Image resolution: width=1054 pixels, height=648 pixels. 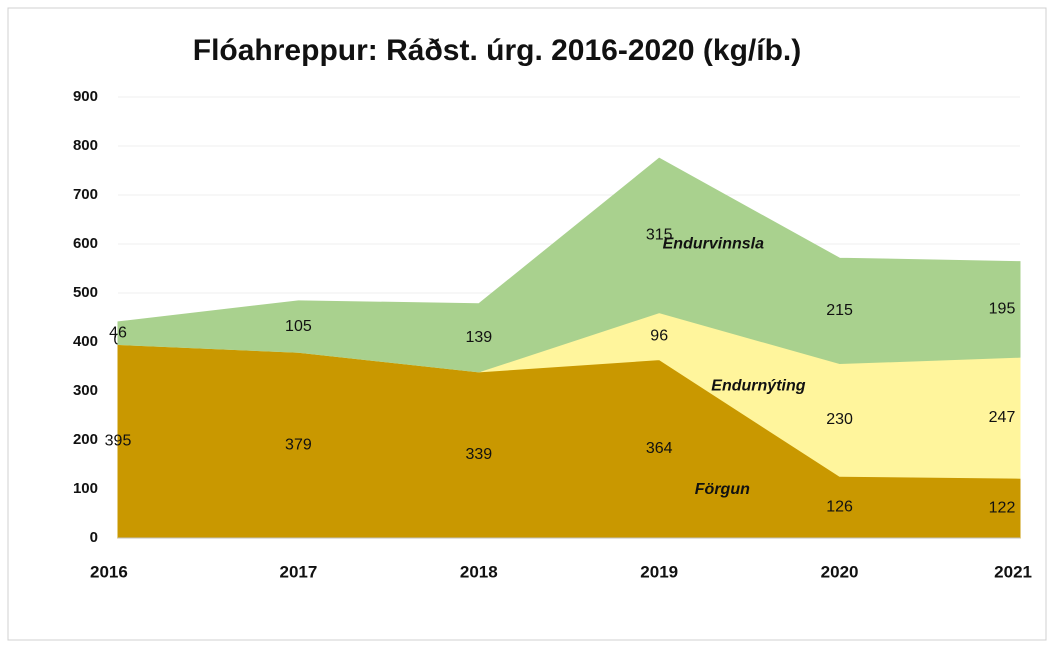 What do you see at coordinates (118, 440) in the screenshot?
I see `data-label: 395` at bounding box center [118, 440].